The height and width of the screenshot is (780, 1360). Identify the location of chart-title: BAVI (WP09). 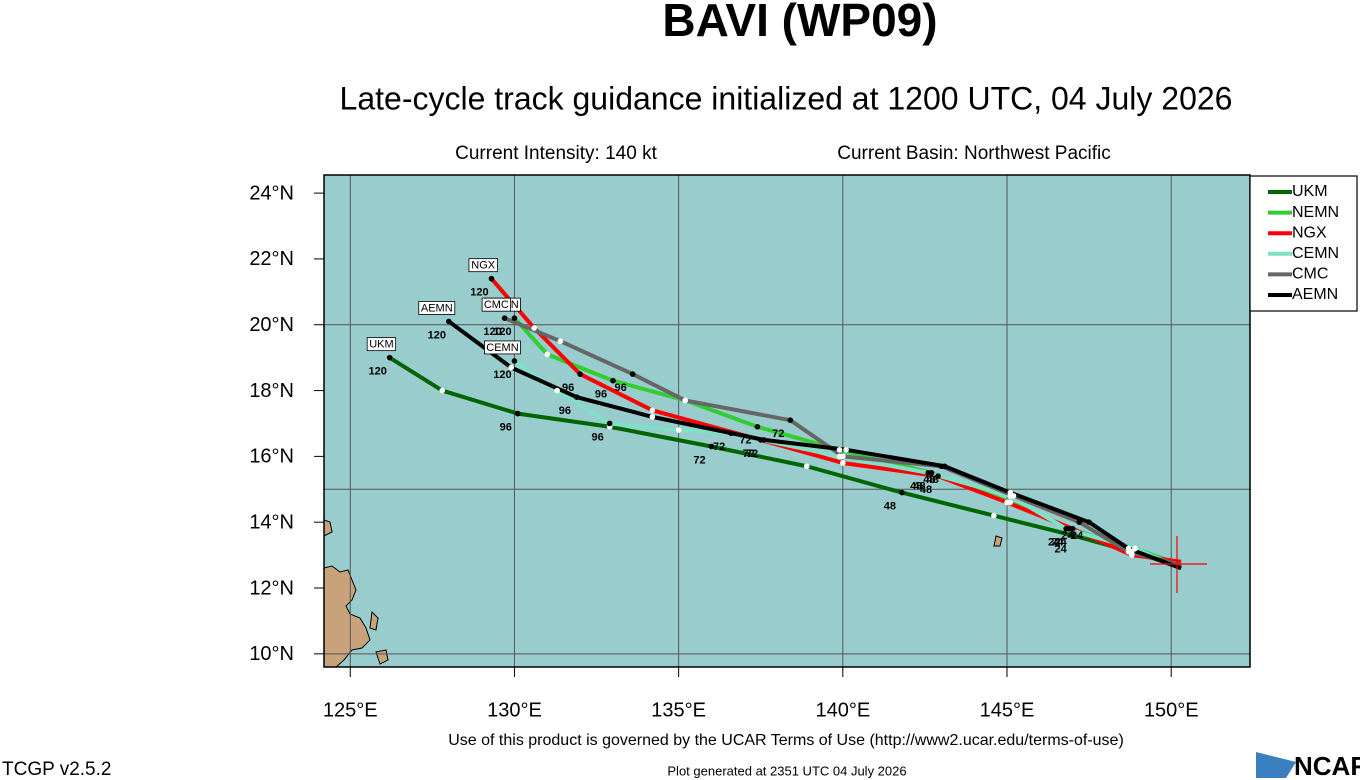
(799, 23).